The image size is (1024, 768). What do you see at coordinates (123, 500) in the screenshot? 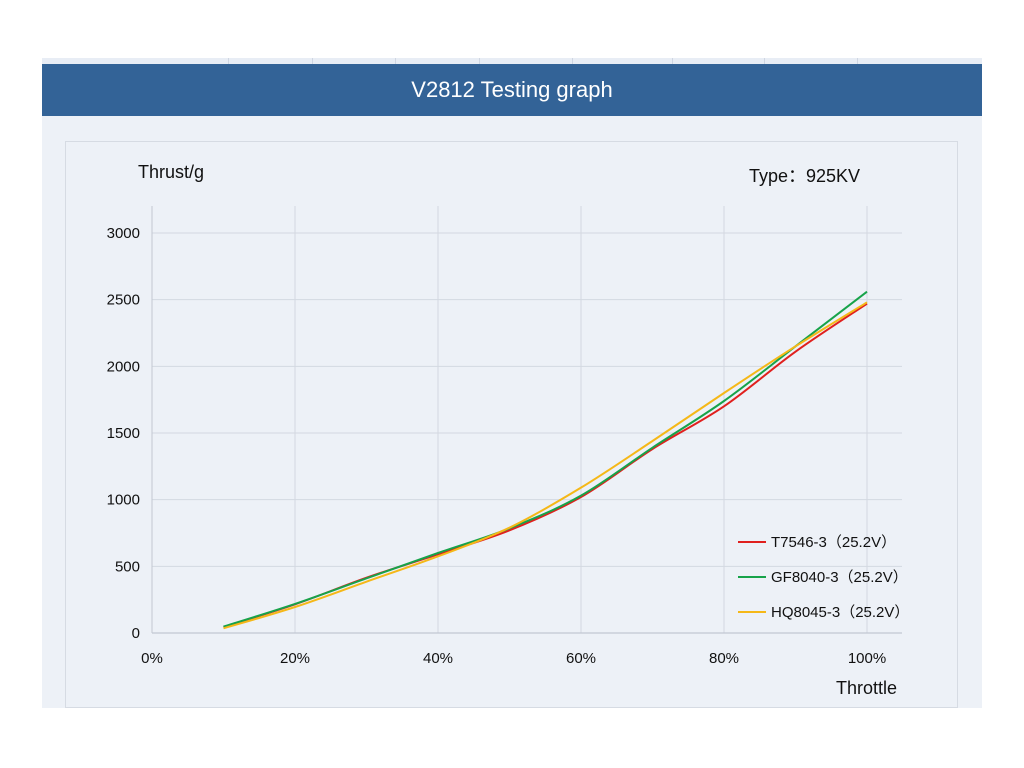
I see `y-tick-label: 1000` at bounding box center [123, 500].